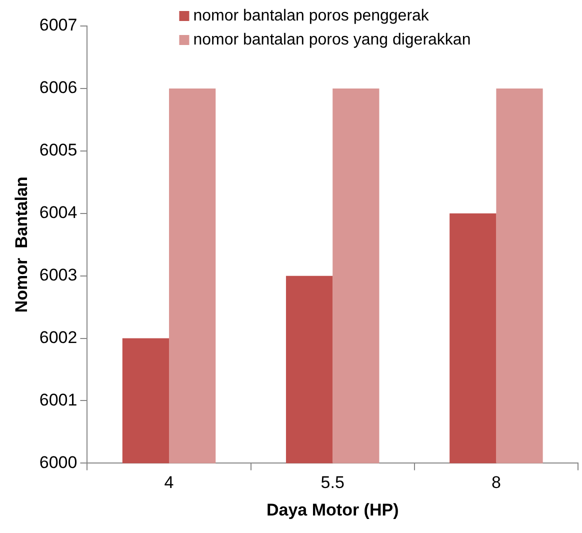 The image size is (582, 533). I want to click on y-tick-label: 6003, so click(58, 275).